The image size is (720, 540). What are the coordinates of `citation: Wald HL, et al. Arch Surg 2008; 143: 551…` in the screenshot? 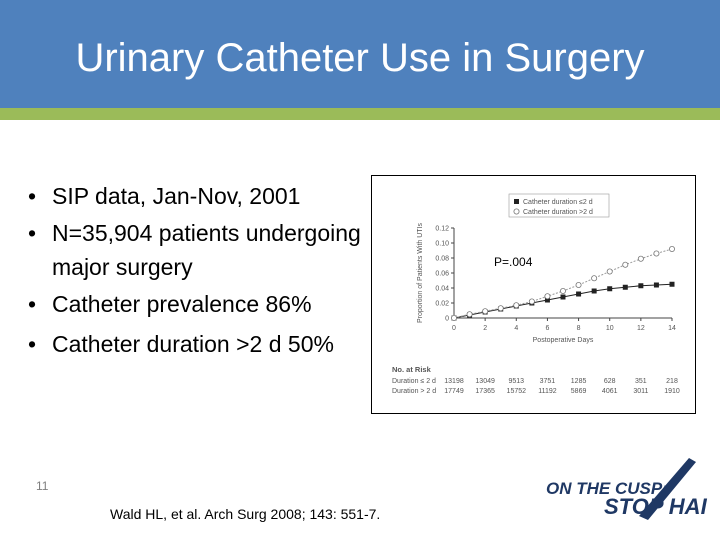 It's located at (245, 514).